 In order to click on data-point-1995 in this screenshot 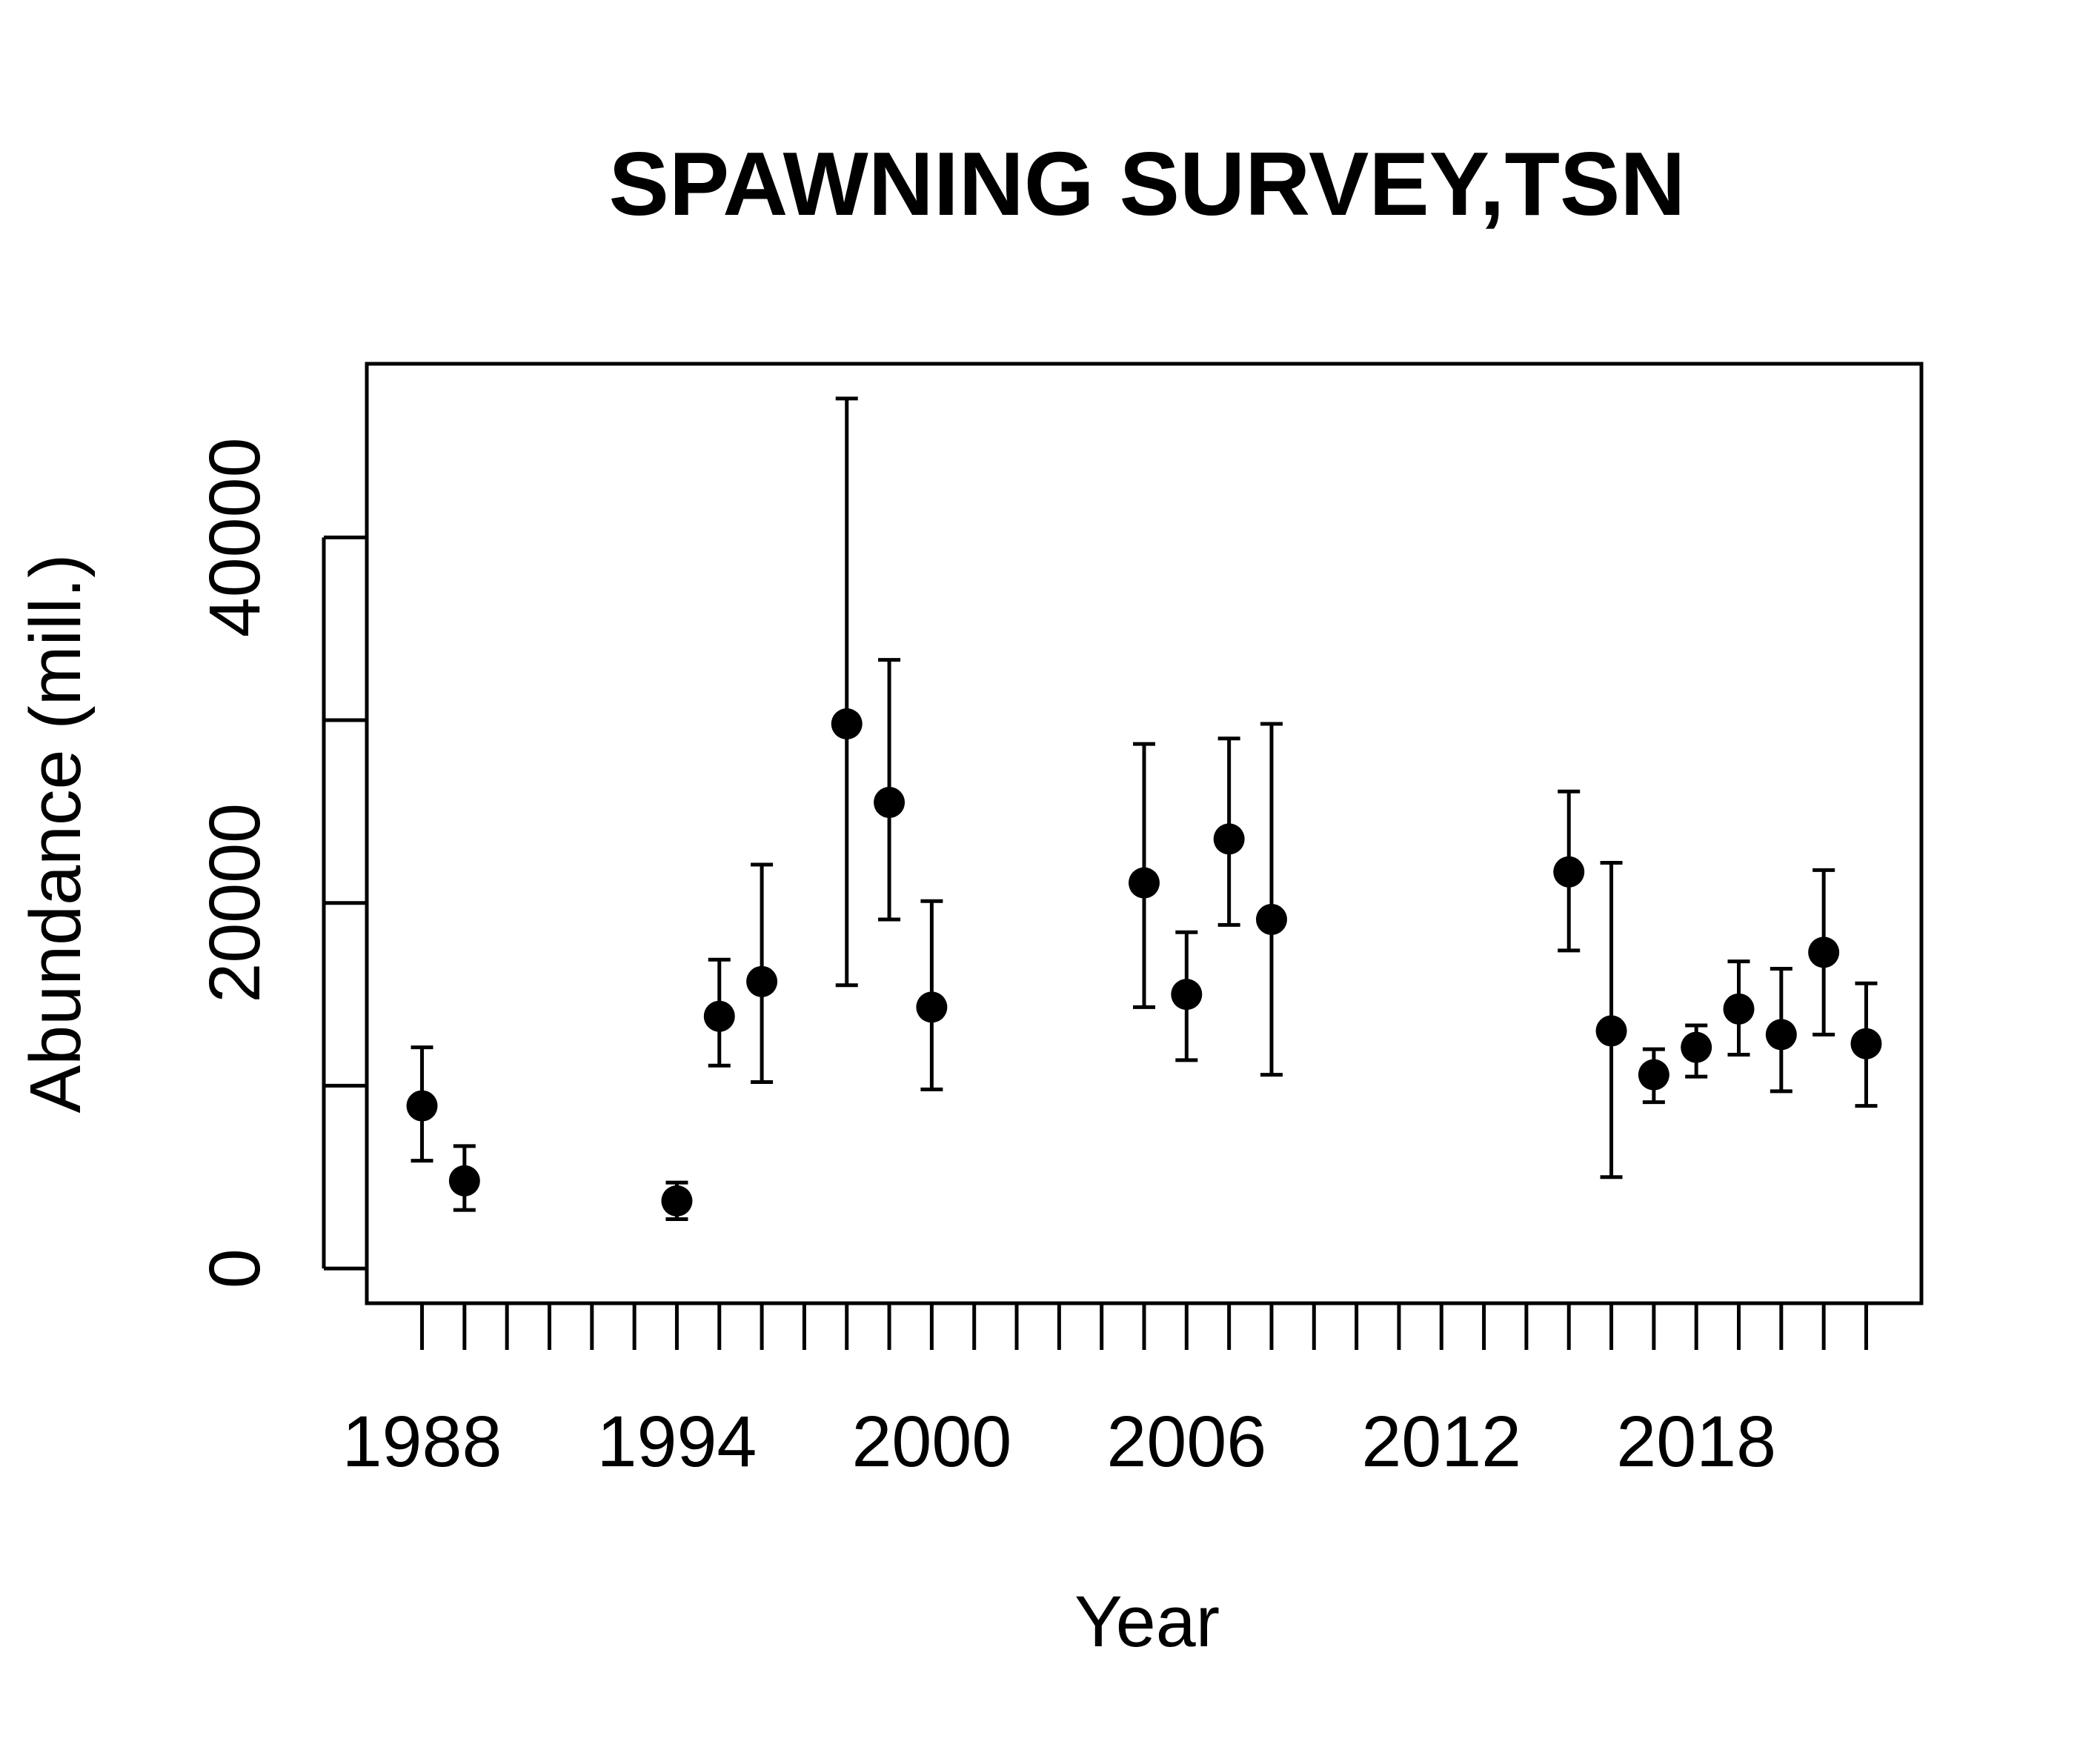, I will do `click(719, 1016)`.